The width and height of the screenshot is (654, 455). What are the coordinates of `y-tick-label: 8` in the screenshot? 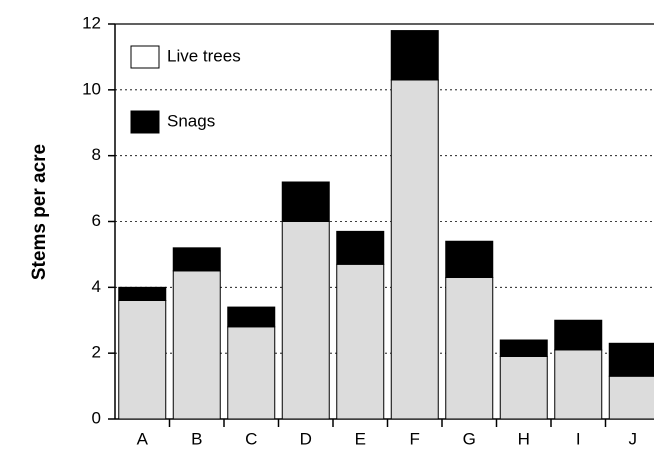 It's located at (96, 154).